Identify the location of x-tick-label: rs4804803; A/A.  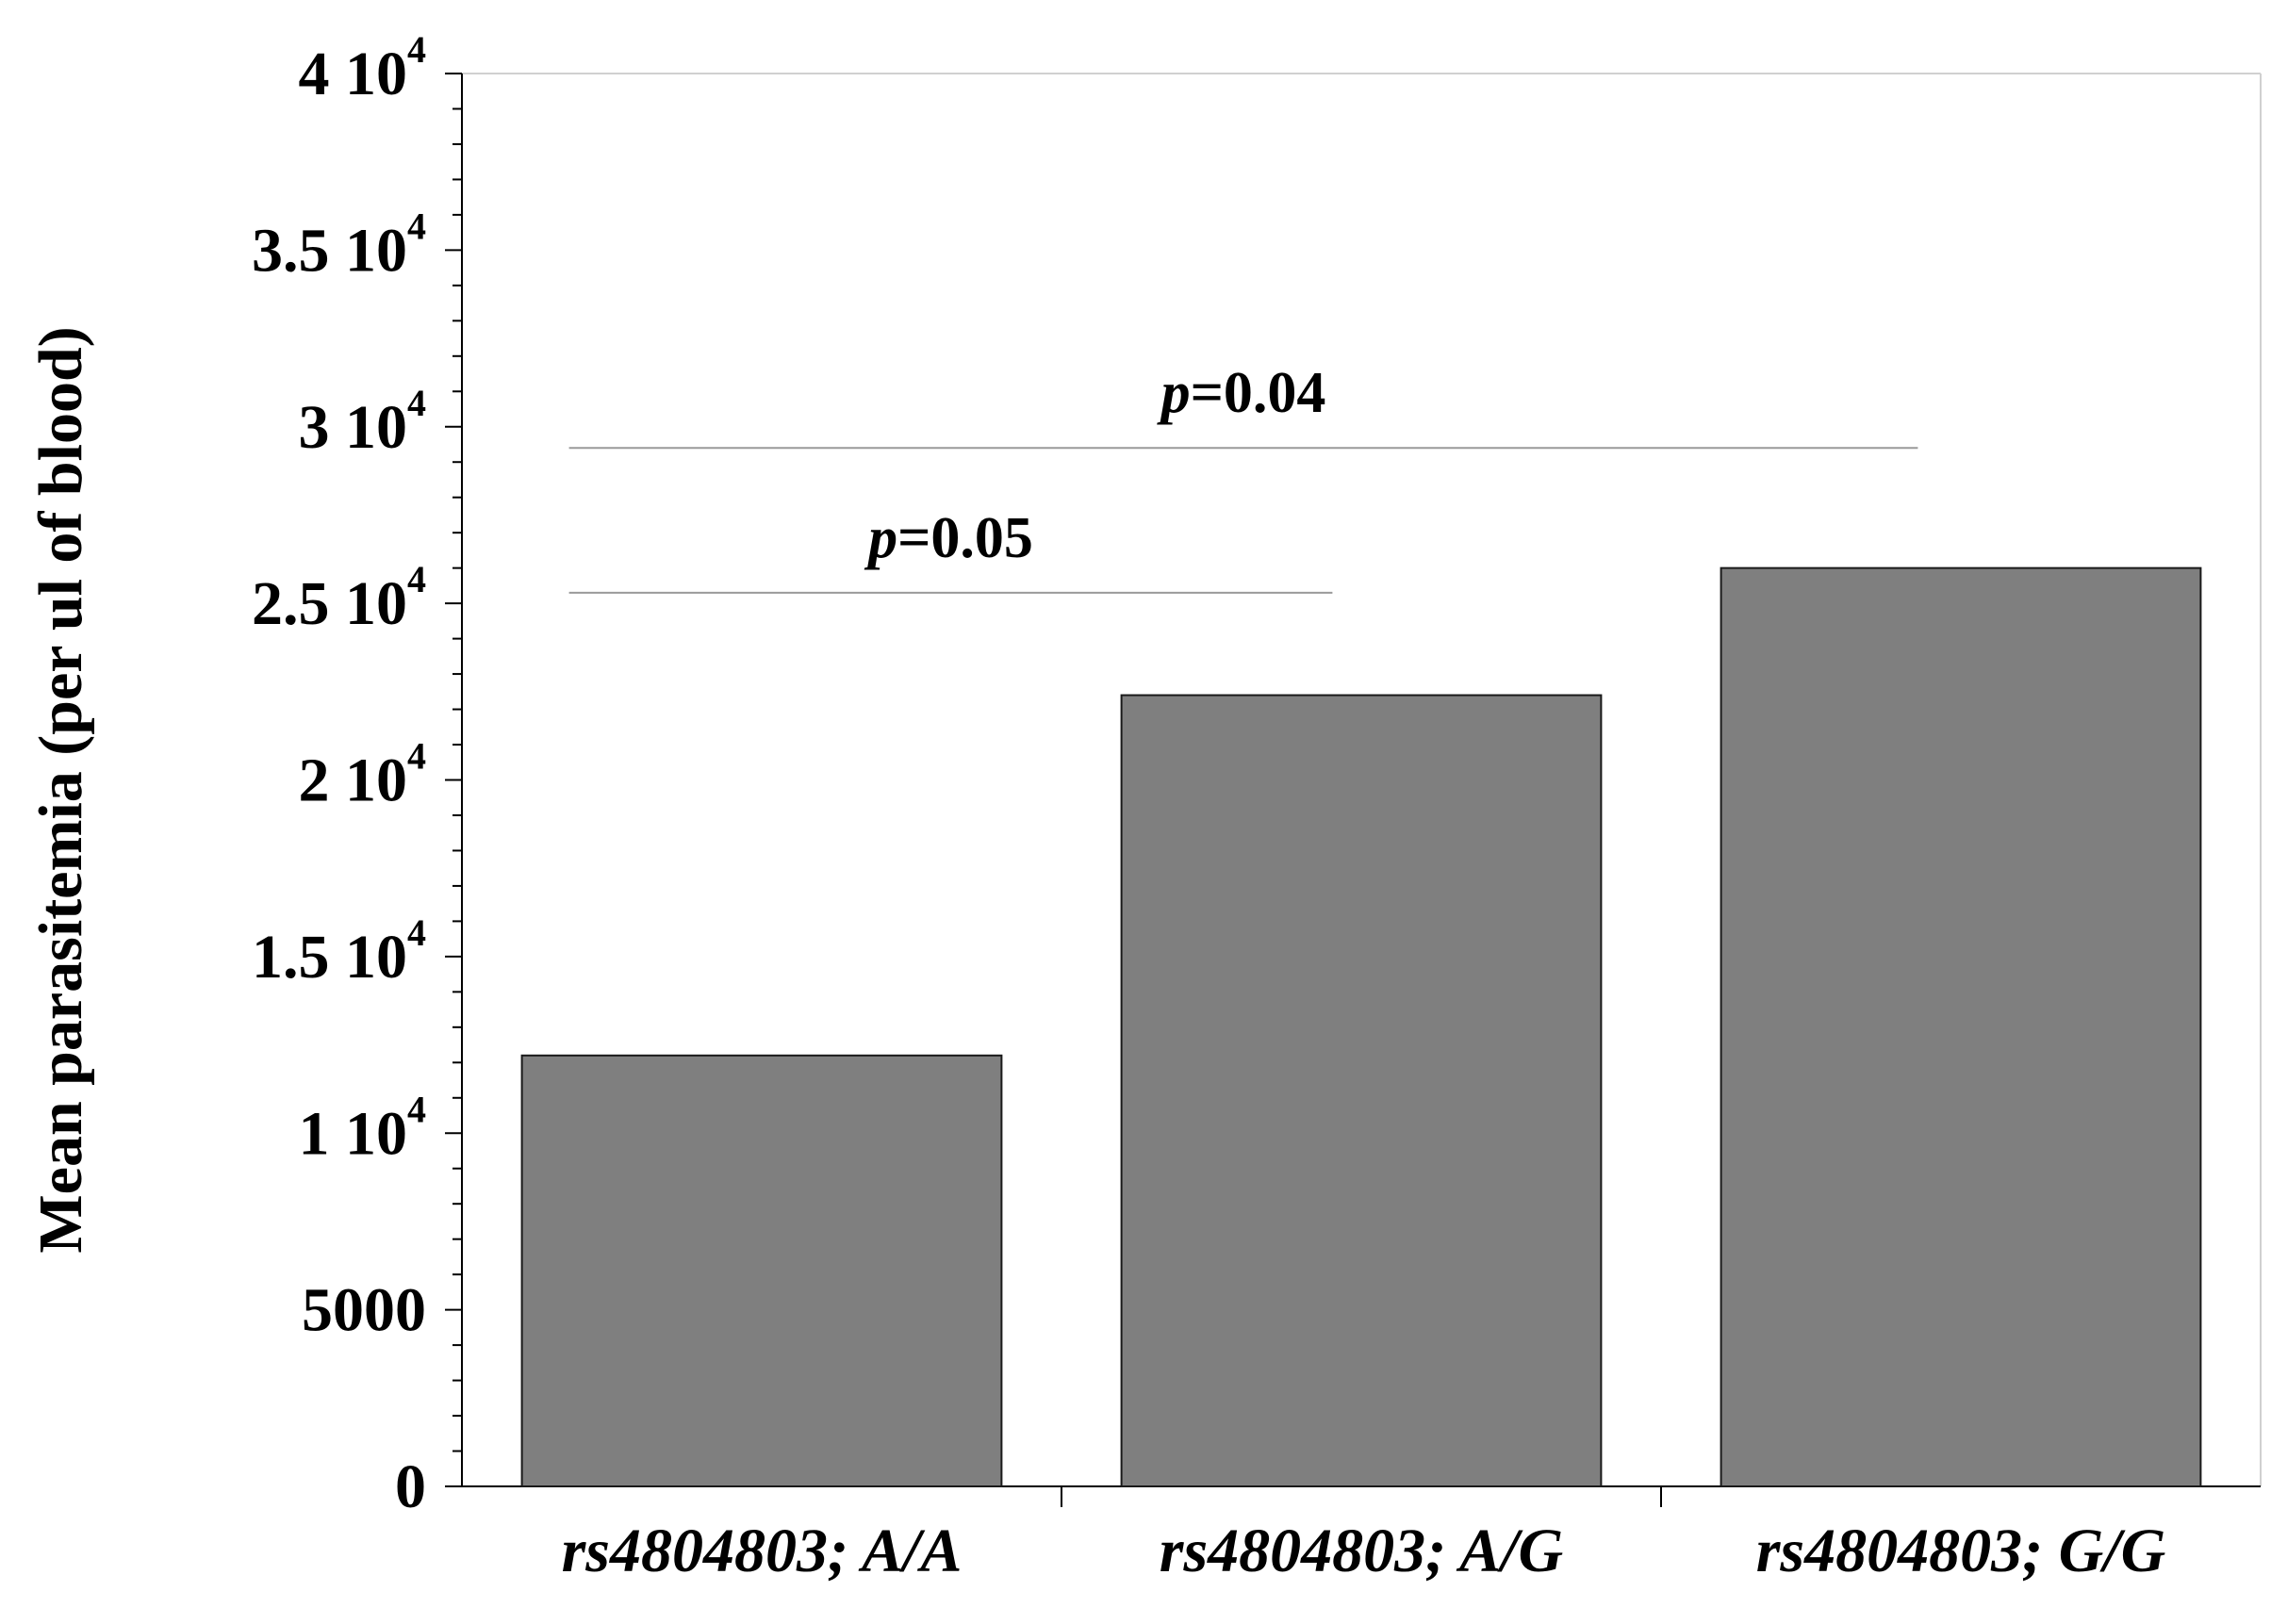
(762, 1551).